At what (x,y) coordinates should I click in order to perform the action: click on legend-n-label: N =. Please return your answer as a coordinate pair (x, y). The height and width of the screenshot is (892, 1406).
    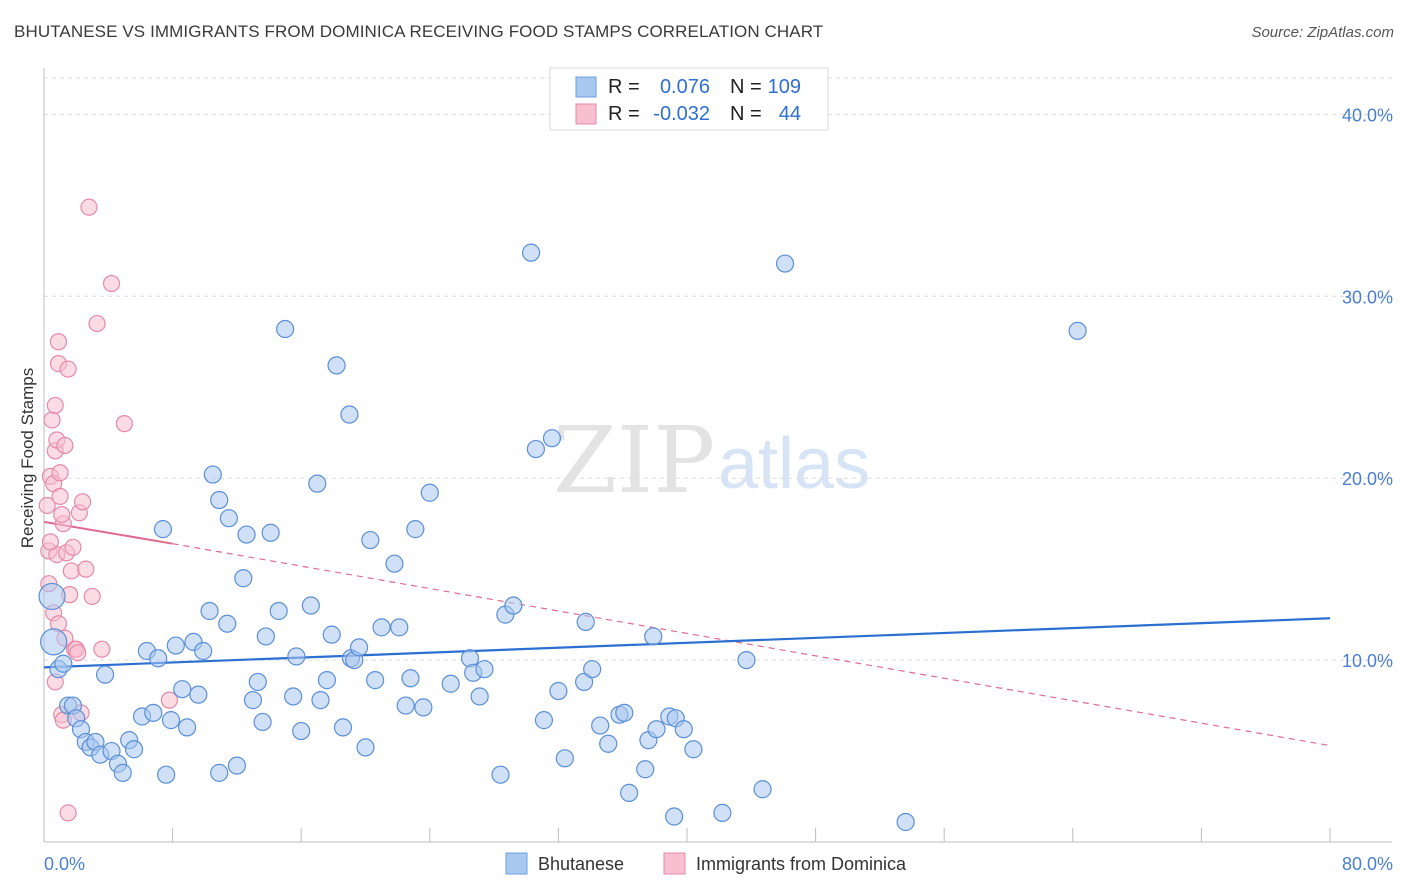
    Looking at the image, I should click on (746, 87).